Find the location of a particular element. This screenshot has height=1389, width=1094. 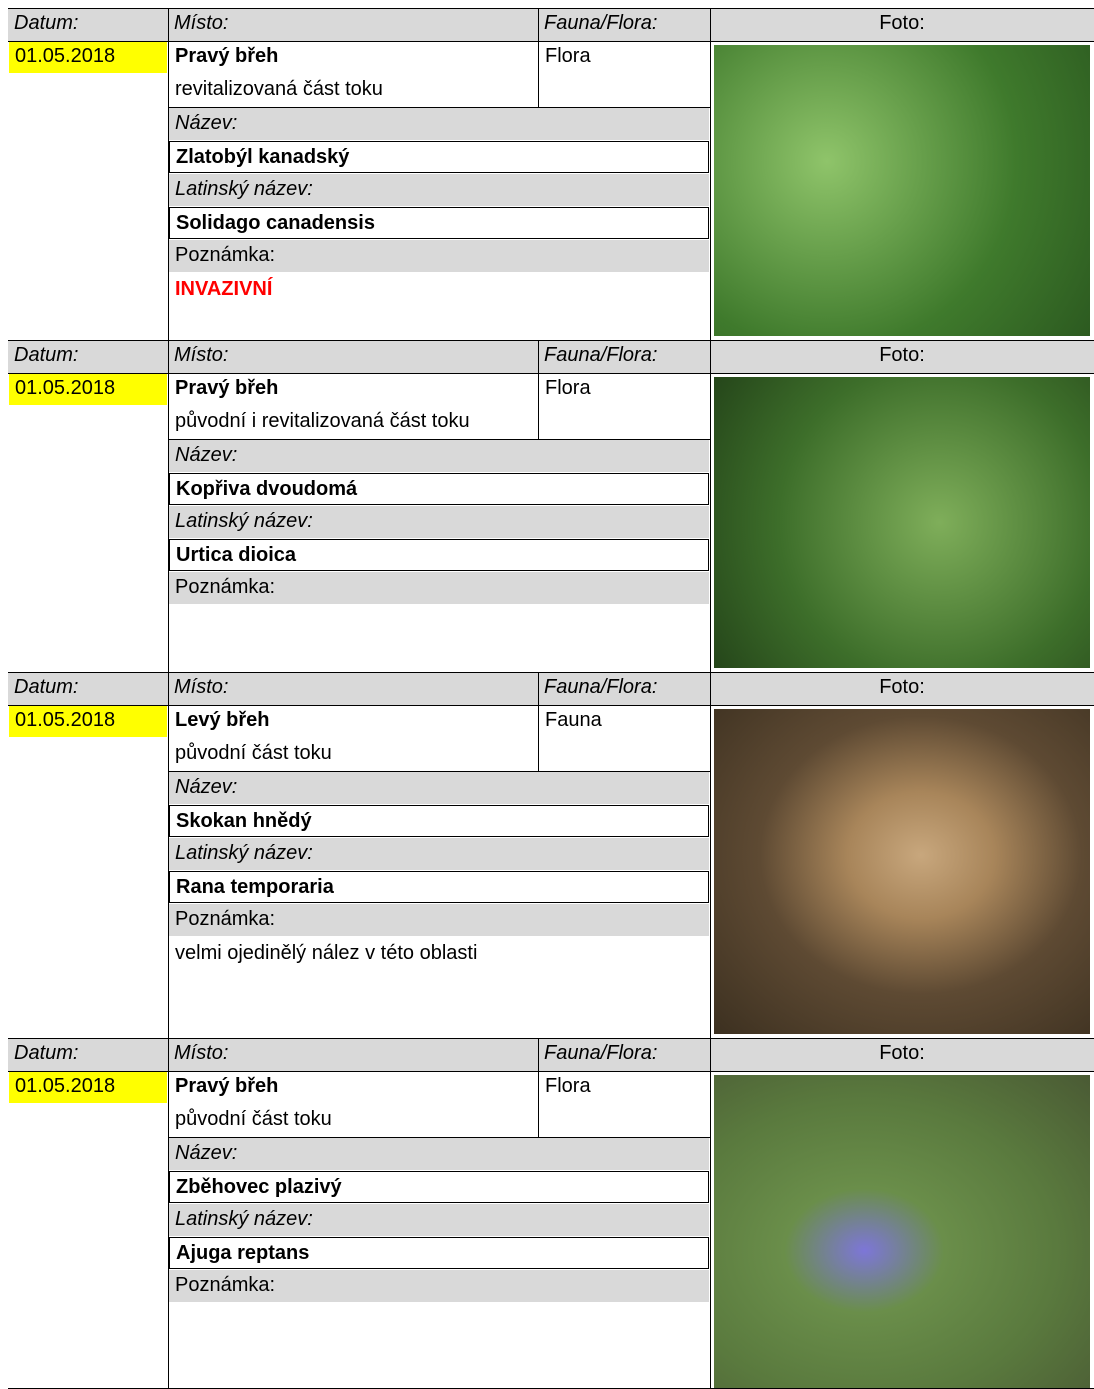

place-detail: původní i revitalizovaná část toku is located at coordinates (322, 421).